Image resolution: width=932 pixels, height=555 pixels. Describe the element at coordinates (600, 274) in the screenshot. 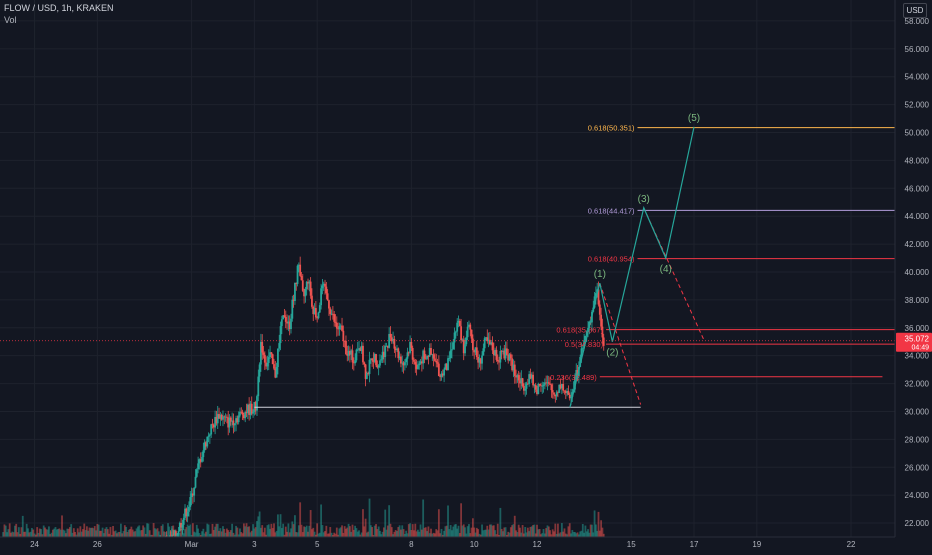

I see `wave-label: (1)` at that location.